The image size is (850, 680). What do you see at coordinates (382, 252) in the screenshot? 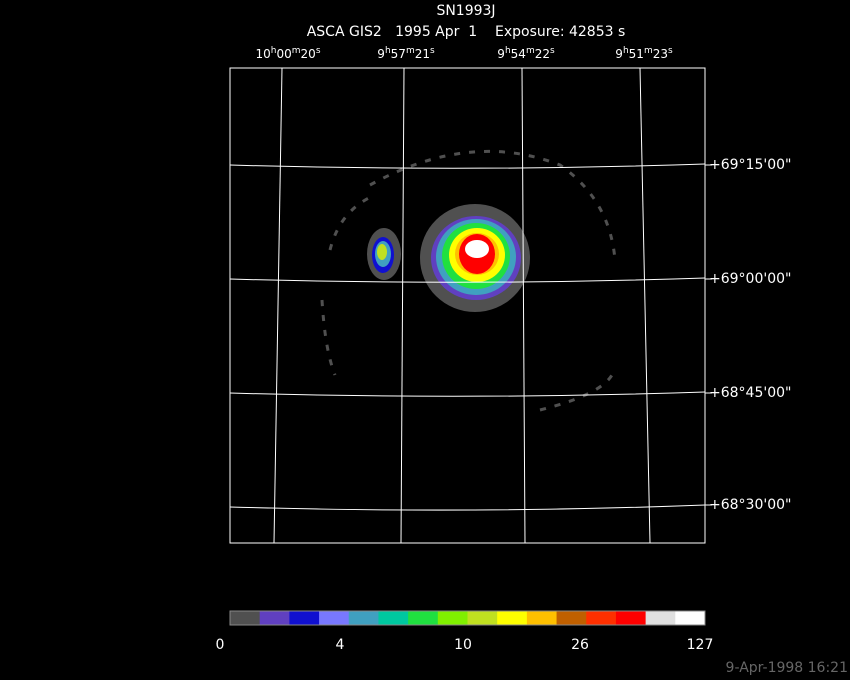
I see `source2-core` at bounding box center [382, 252].